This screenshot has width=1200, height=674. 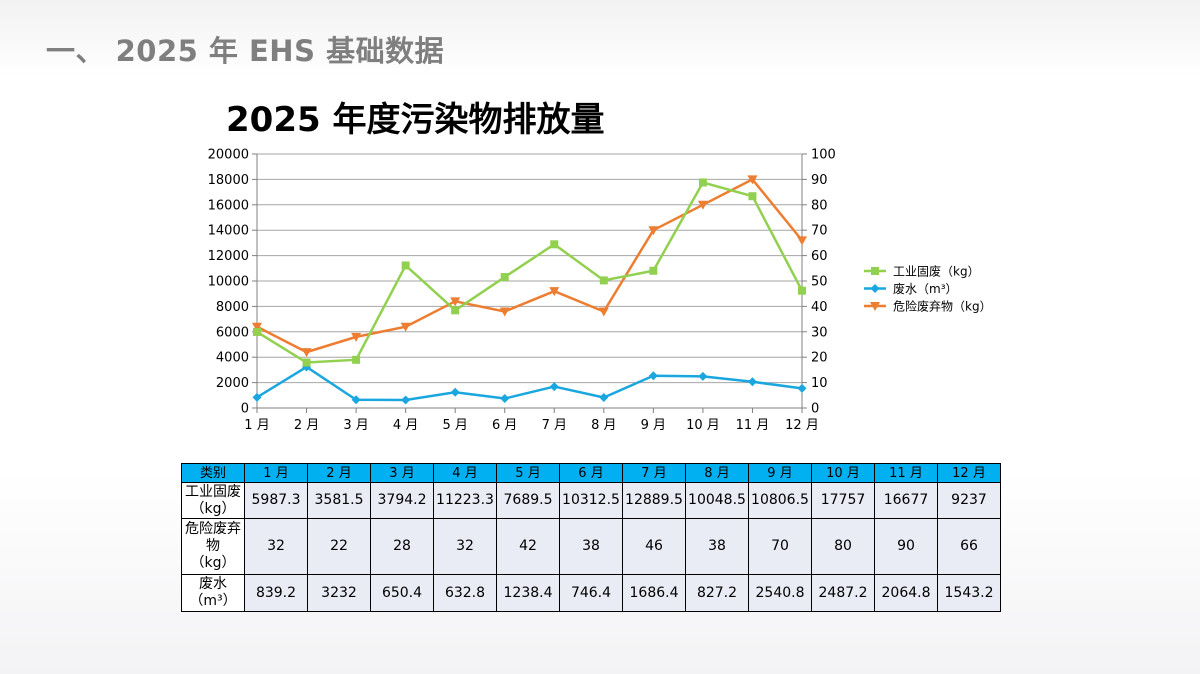 I want to click on table-header-month: 1 月, so click(x=276, y=473).